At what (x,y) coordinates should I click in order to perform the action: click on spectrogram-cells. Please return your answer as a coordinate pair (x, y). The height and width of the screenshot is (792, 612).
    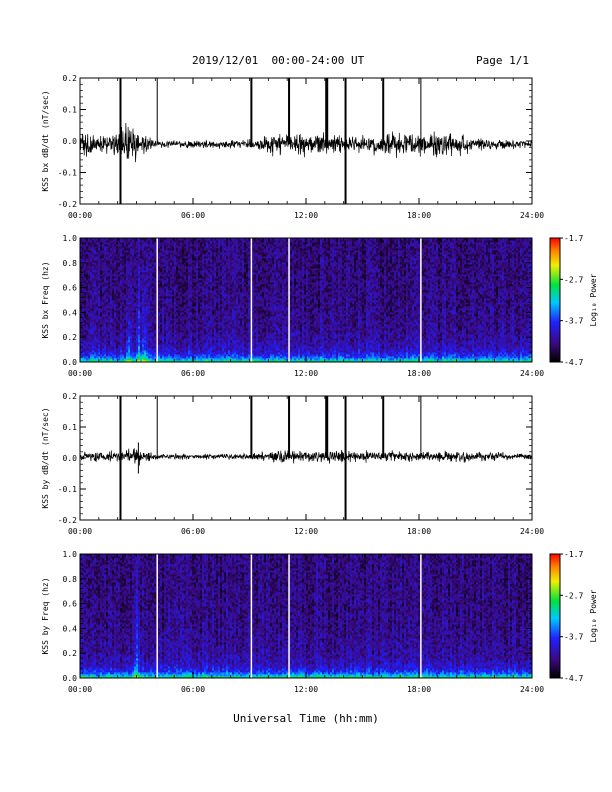
    Looking at the image, I should click on (306, 300).